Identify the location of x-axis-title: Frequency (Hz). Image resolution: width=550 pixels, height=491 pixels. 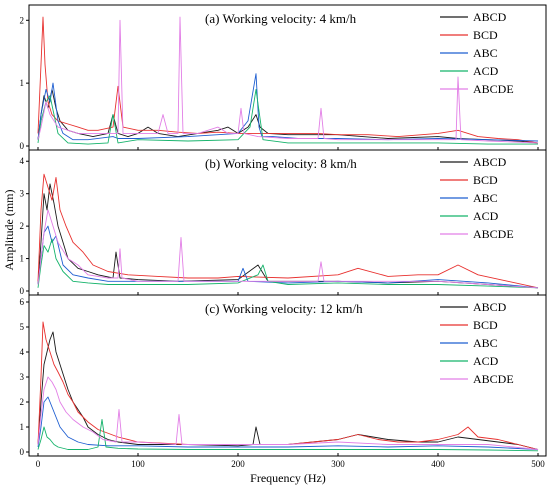
(288, 478).